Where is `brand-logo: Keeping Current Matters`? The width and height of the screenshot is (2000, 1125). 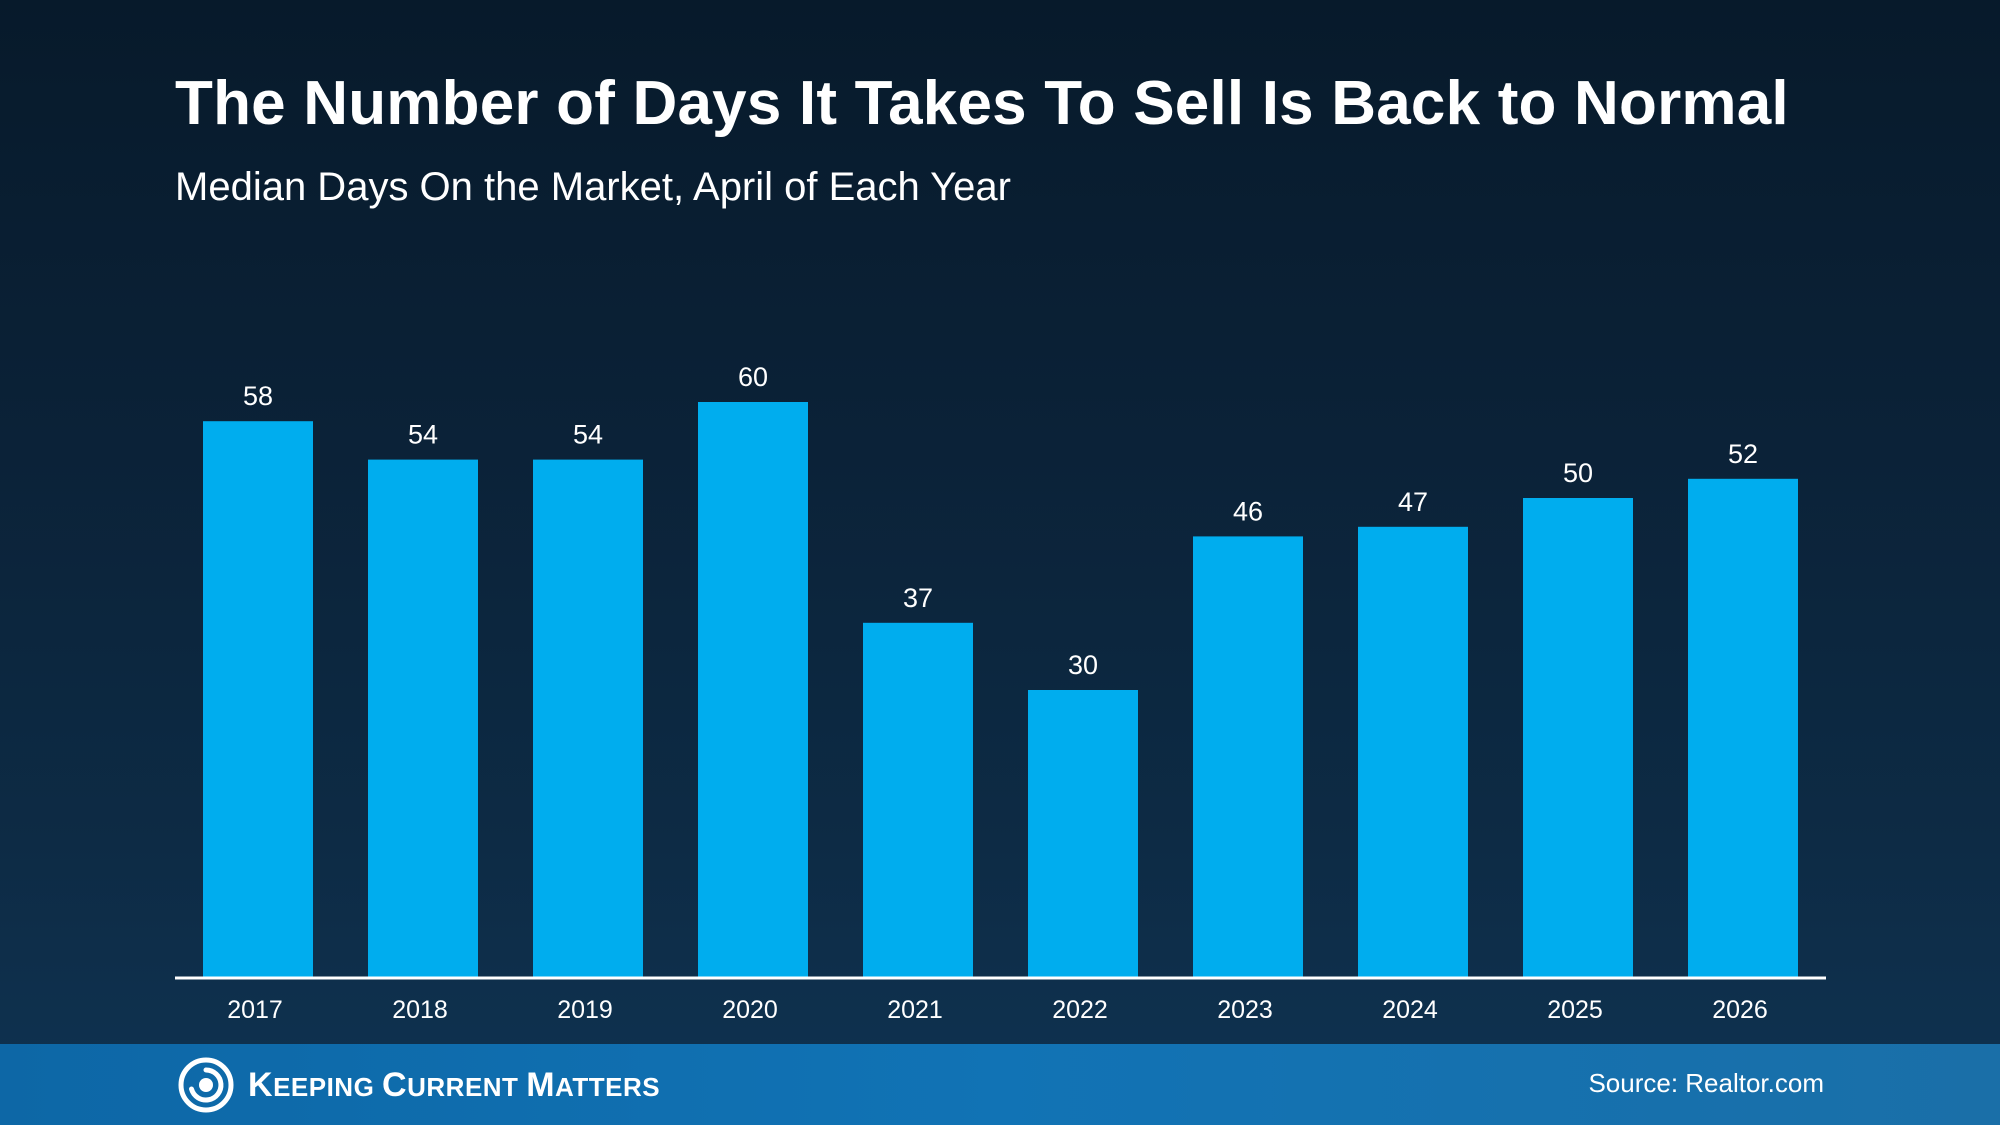 brand-logo: Keeping Current Matters is located at coordinates (419, 1085).